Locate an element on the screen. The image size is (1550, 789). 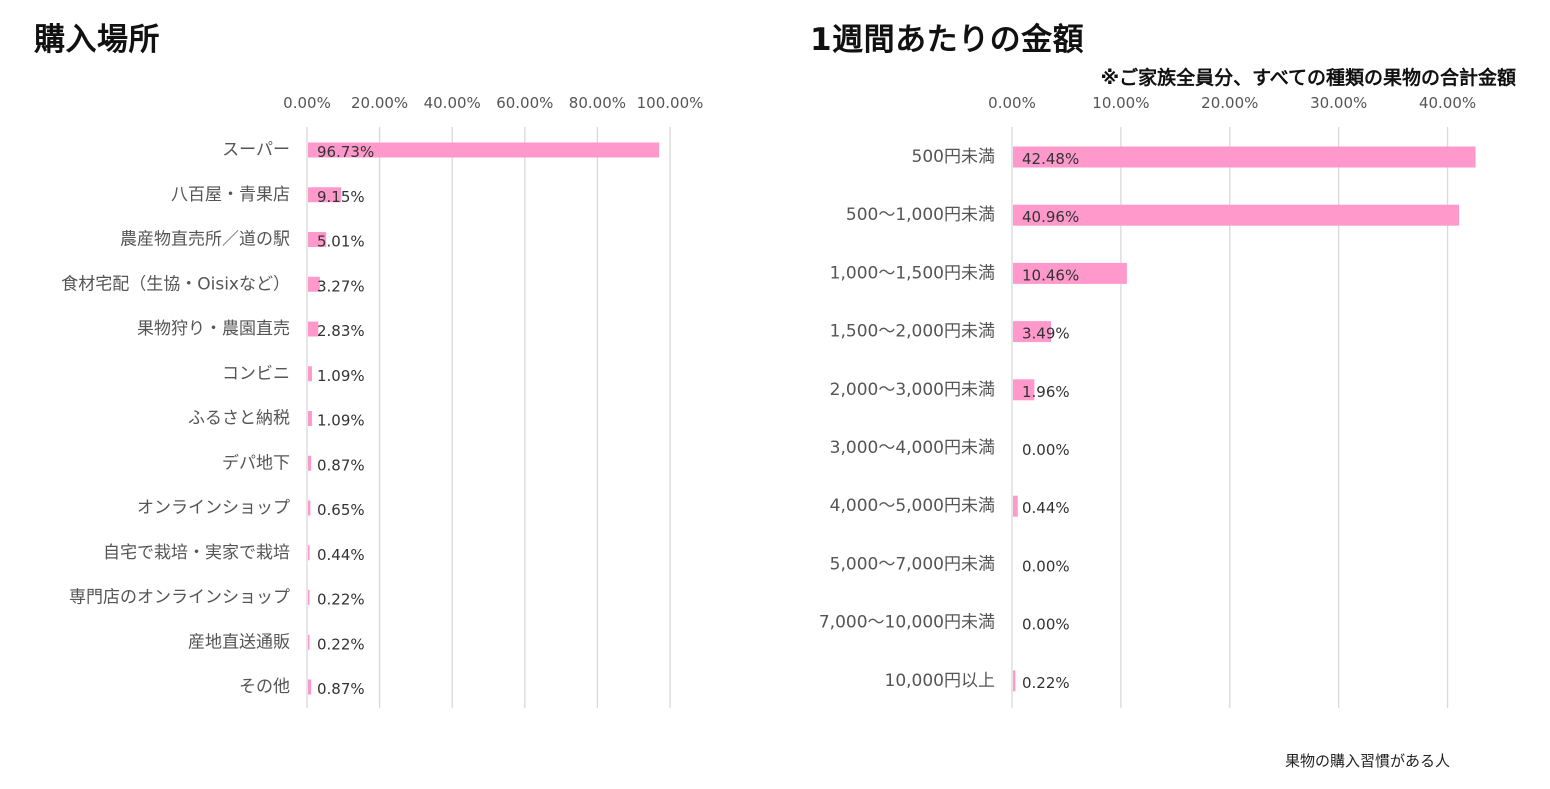
place-category-label: 果物狩り・農園直売 is located at coordinates (213, 329).